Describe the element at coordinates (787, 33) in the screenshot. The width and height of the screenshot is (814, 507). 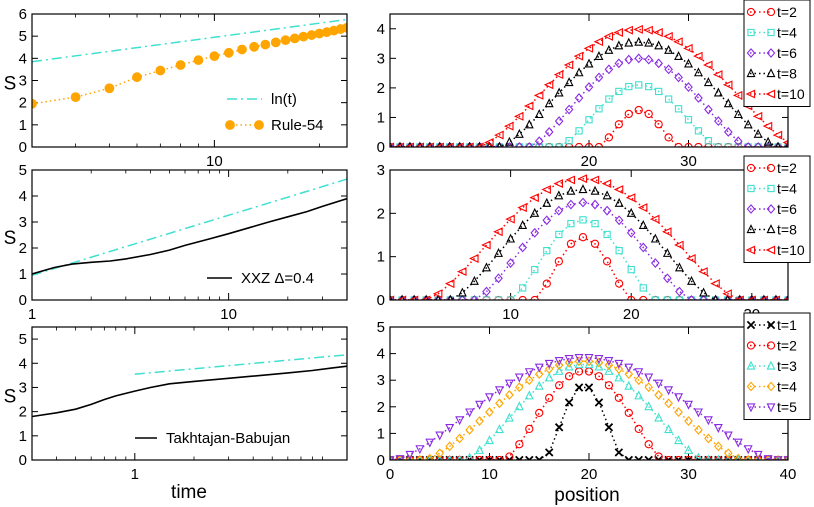
I see `legend-label: t=4` at that location.